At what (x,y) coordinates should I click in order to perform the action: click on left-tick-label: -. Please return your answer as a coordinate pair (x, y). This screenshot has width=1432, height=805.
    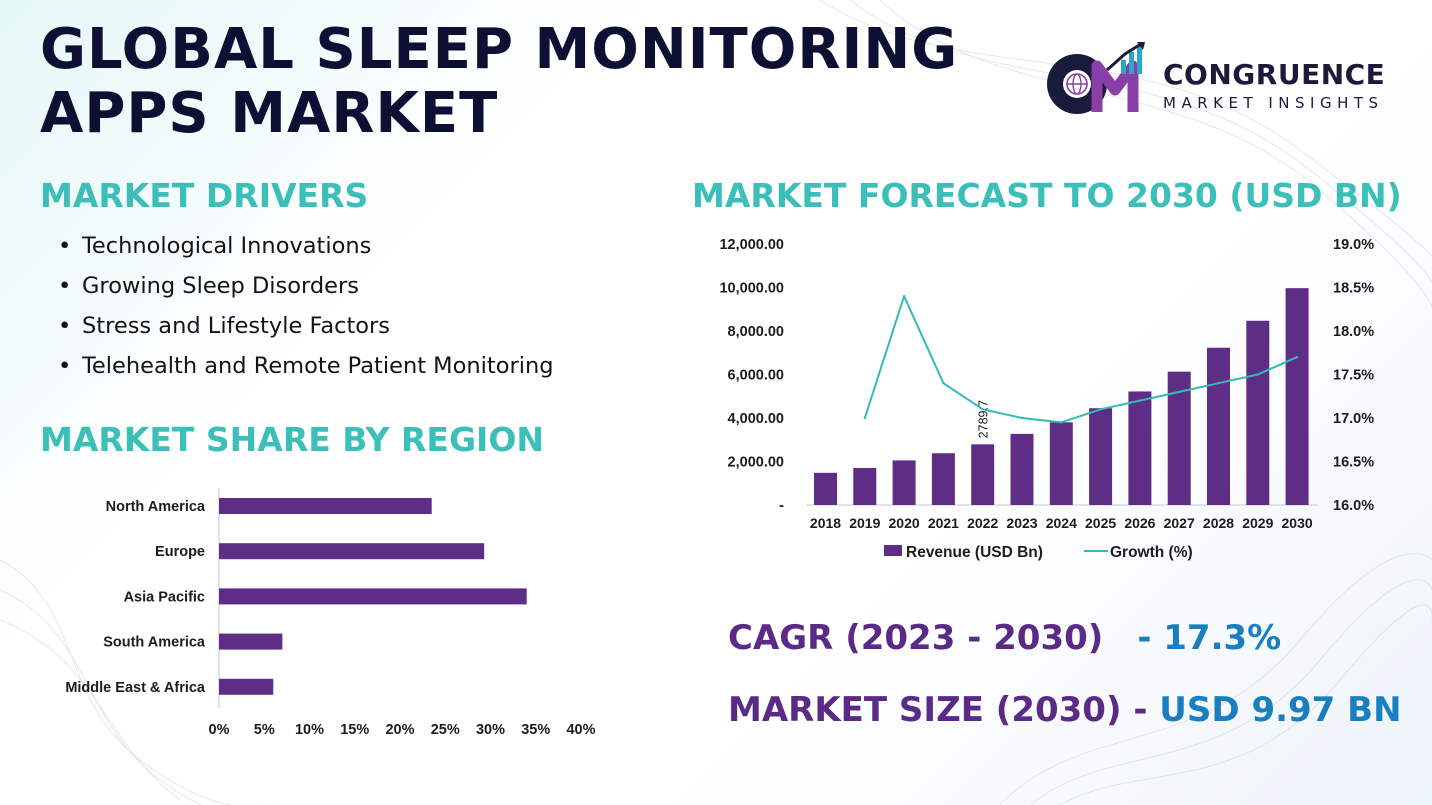
    Looking at the image, I should click on (781, 506).